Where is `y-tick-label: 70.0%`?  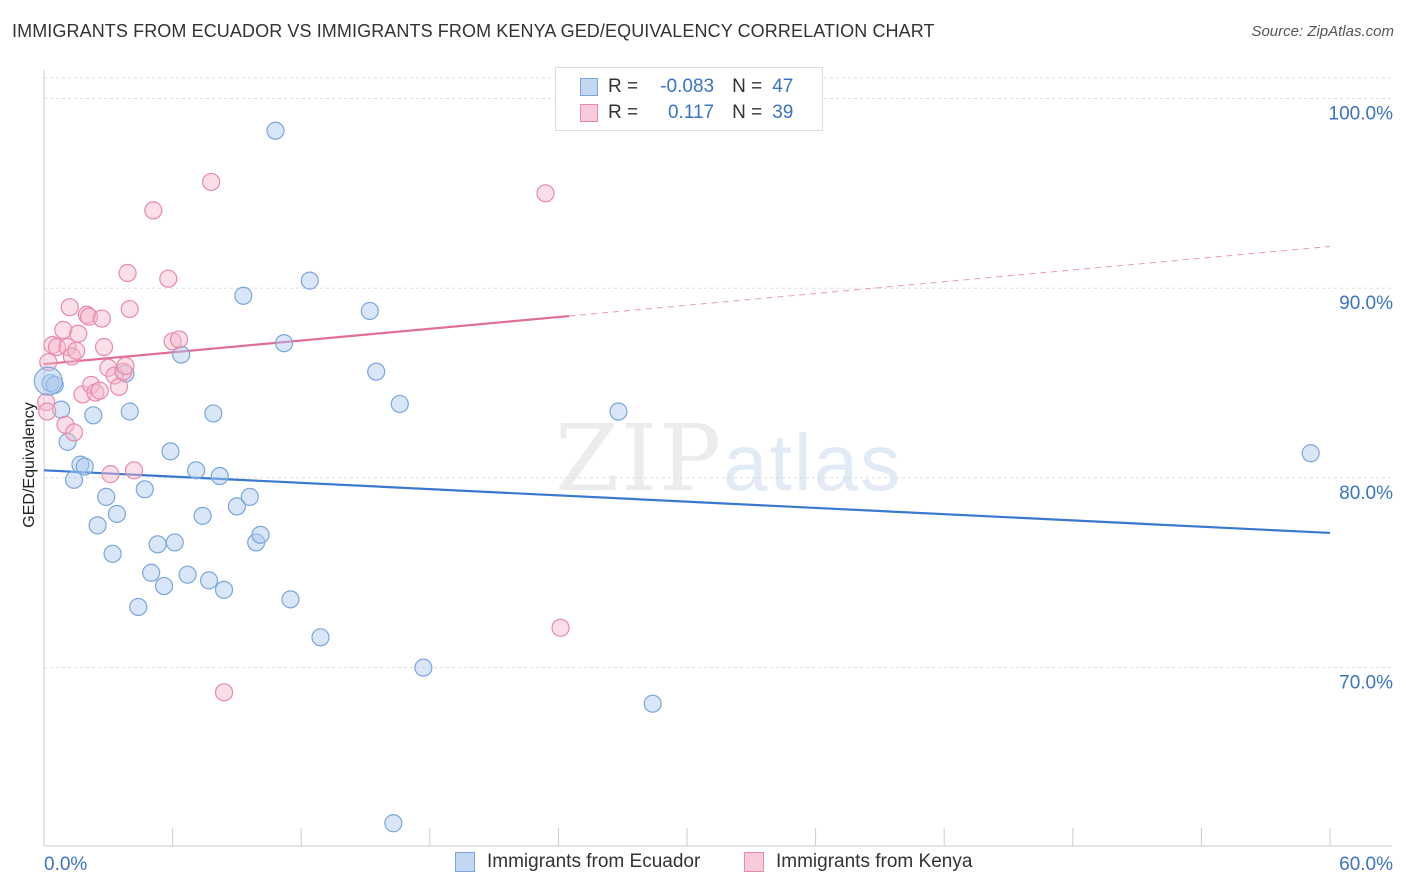
y-tick-label: 70.0% is located at coordinates (1366, 683).